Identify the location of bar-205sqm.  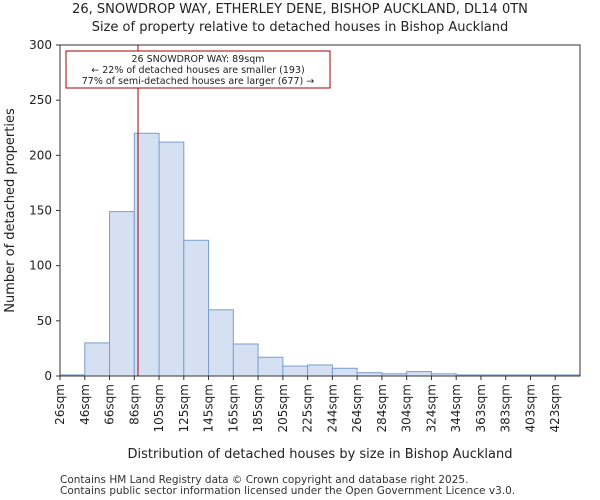
(295, 371).